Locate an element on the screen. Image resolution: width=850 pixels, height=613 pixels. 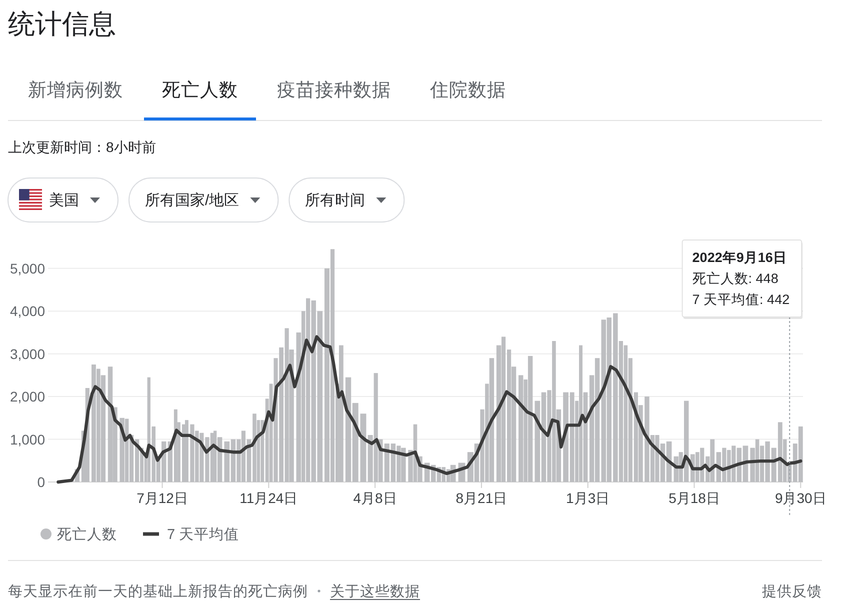
x-tick-label: 4月8日 is located at coordinates (375, 498).